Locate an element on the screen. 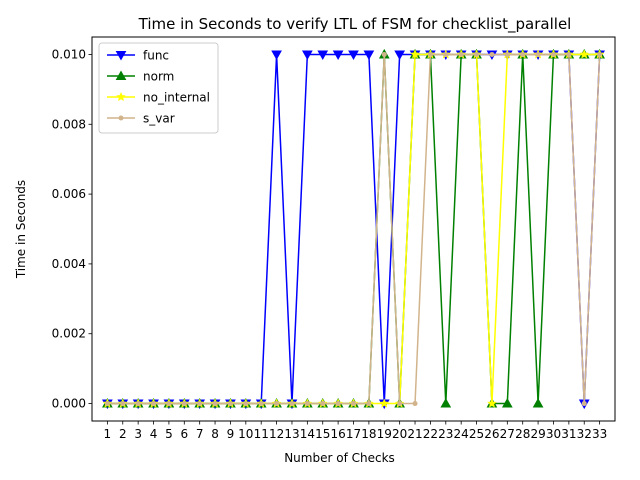 The height and width of the screenshot is (480, 640). x-tick-label: 2 is located at coordinates (123, 434).